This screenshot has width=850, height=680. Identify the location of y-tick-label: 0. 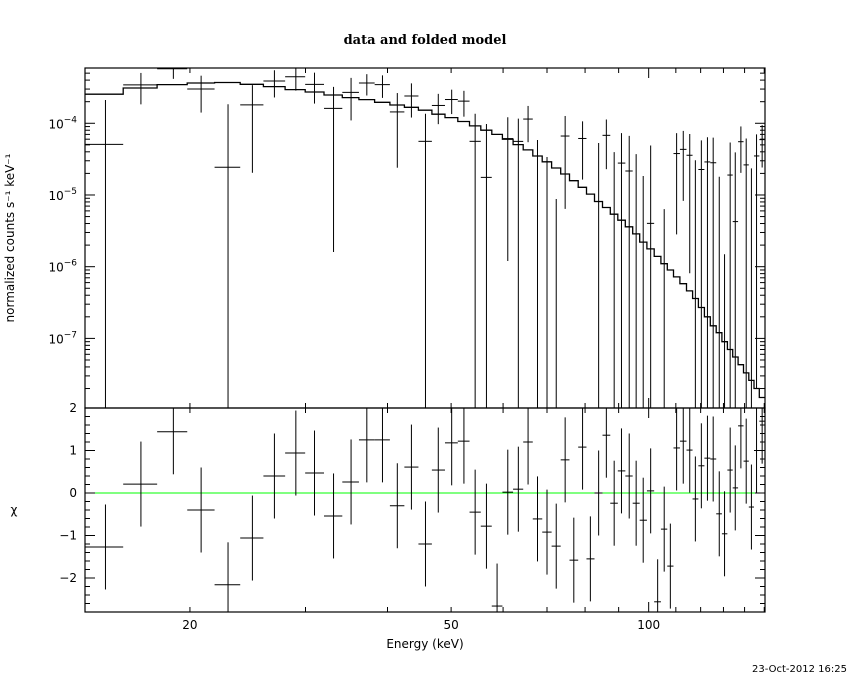
(73, 493).